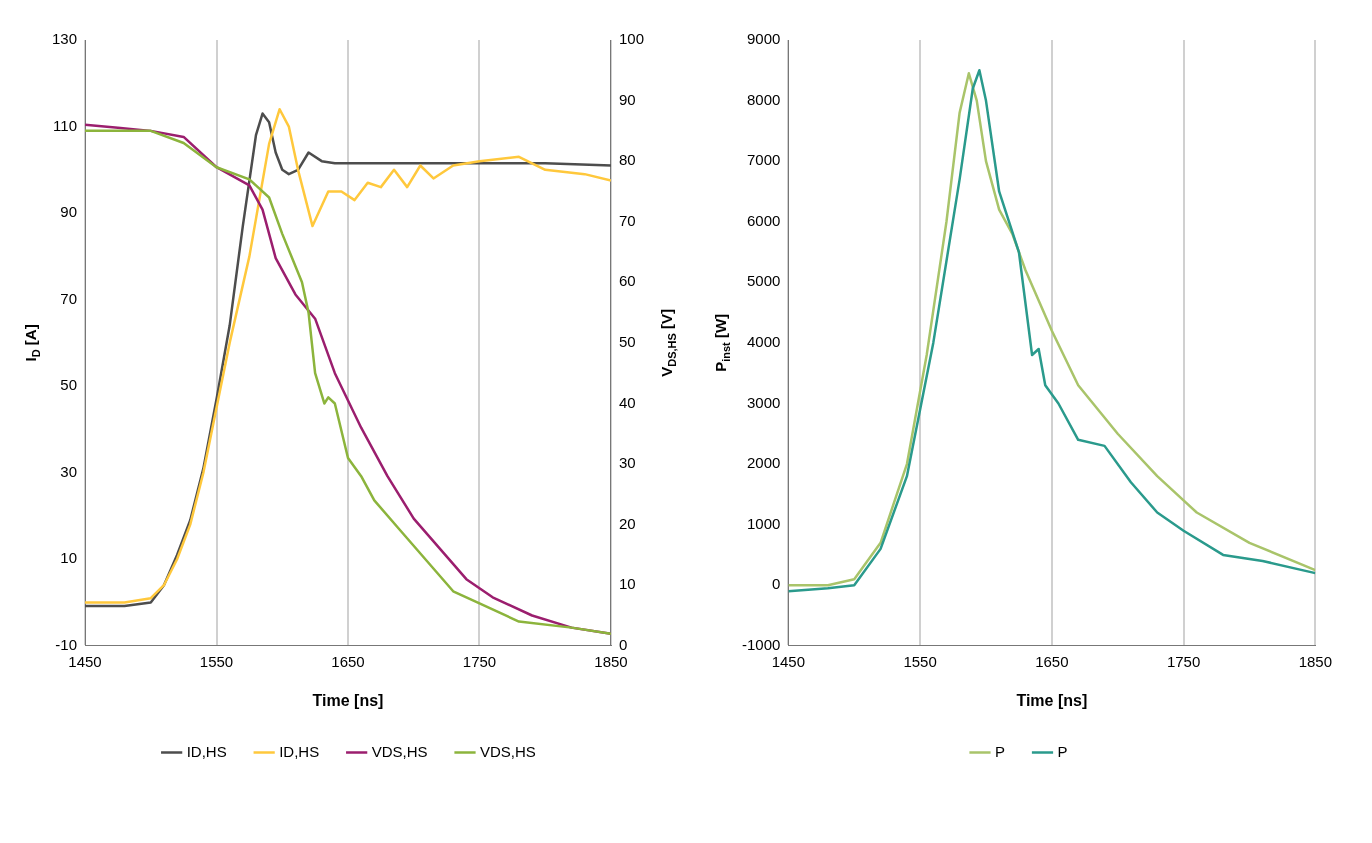  I want to click on y2-tick-label: 0, so click(623, 644).